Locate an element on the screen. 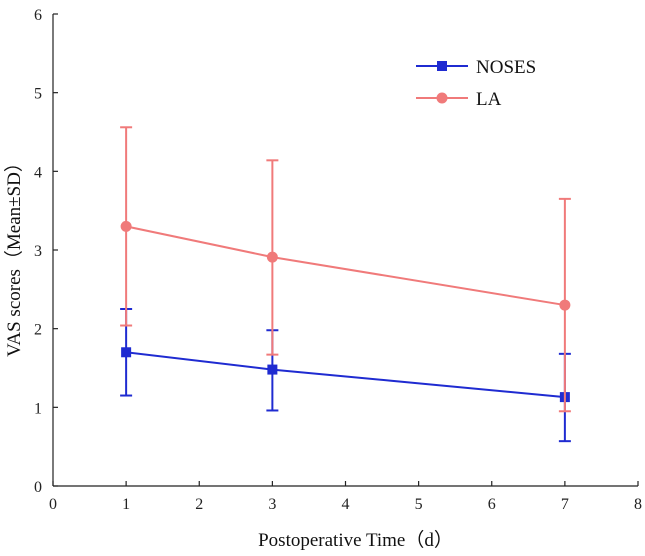  legend: NOSES LA is located at coordinates (476, 83).